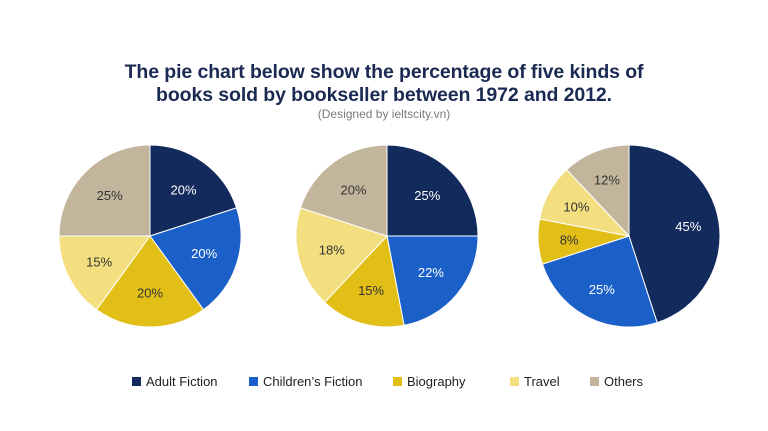 The image size is (768, 431). I want to click on pie-2-label-childrens-fiction: 22%, so click(431, 272).